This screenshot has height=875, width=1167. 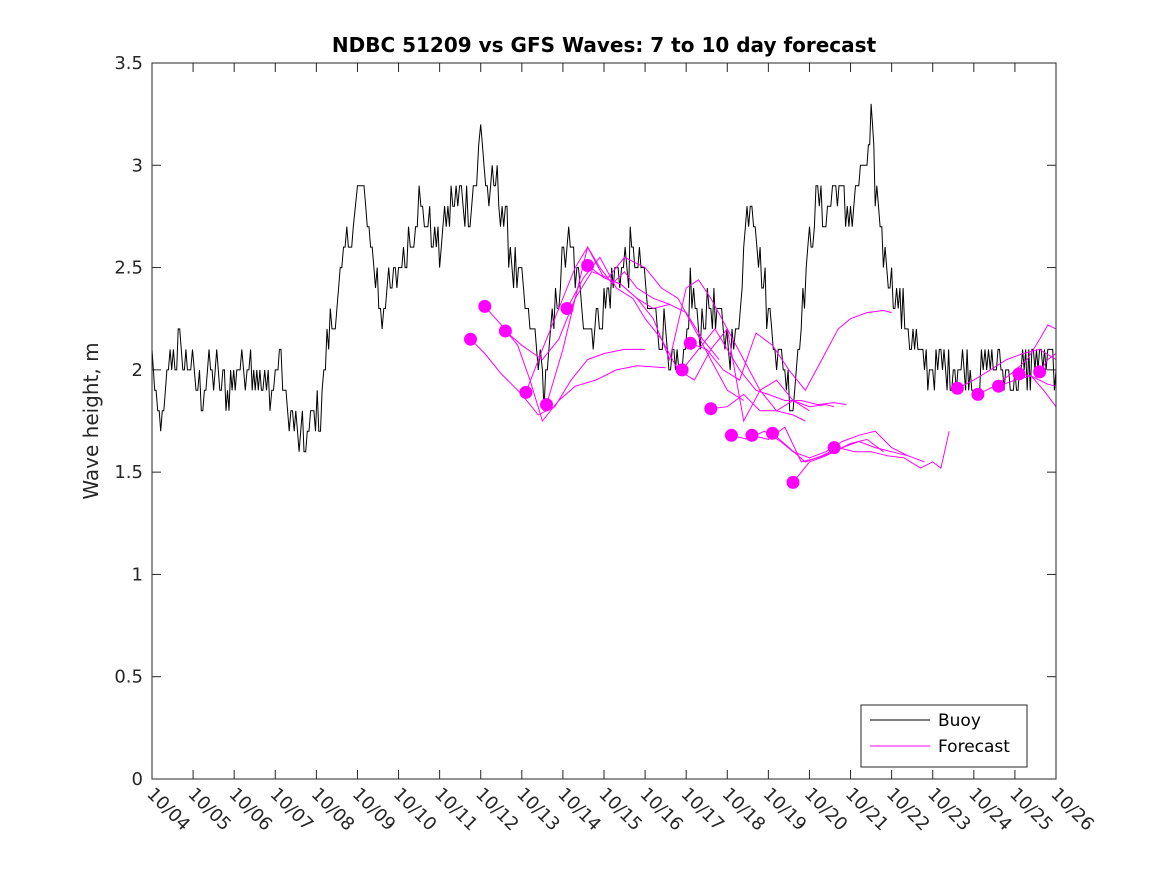 I want to click on y-tick-label: 1.5, so click(x=128, y=472).